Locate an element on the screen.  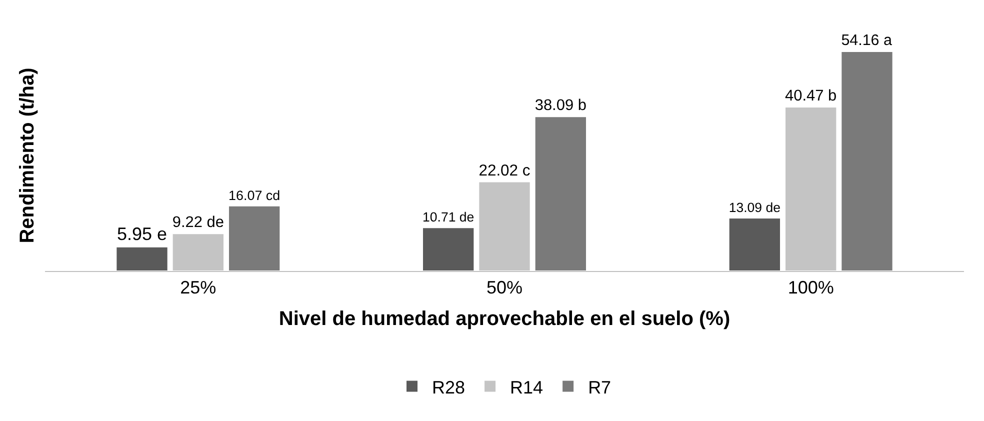
data-label: 5.95 e is located at coordinates (142, 234).